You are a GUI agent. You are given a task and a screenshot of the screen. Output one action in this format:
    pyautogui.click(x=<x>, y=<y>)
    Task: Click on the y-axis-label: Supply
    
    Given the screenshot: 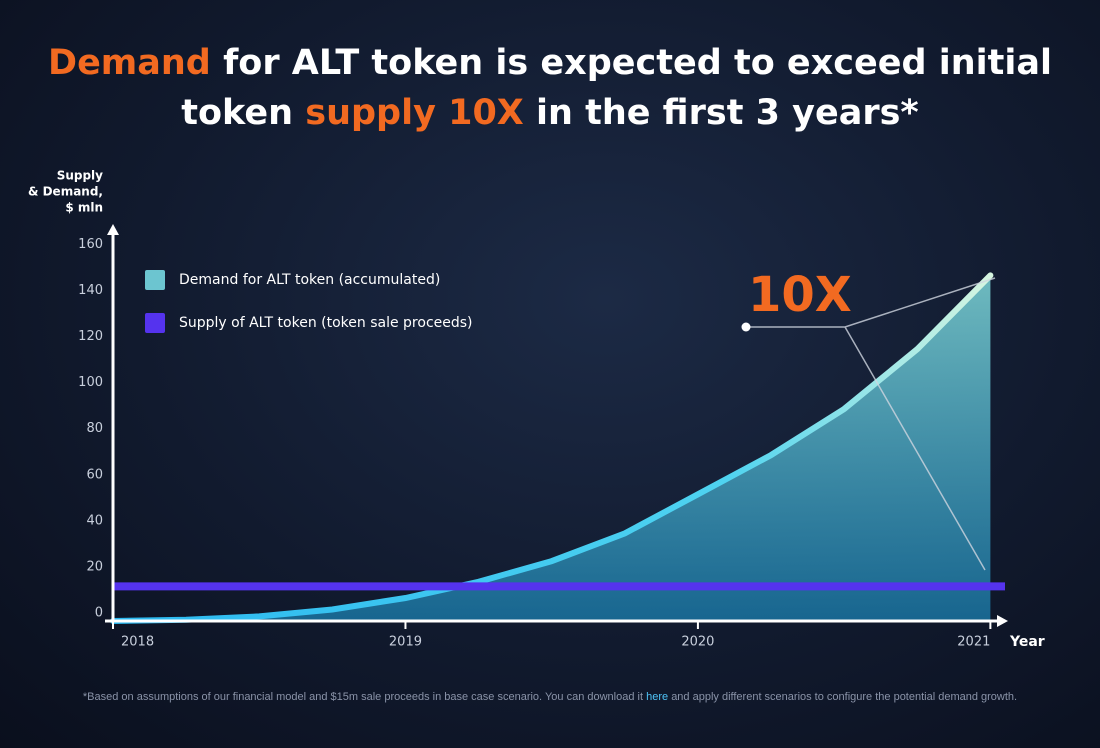 What is the action you would take?
    pyautogui.click(x=80, y=176)
    